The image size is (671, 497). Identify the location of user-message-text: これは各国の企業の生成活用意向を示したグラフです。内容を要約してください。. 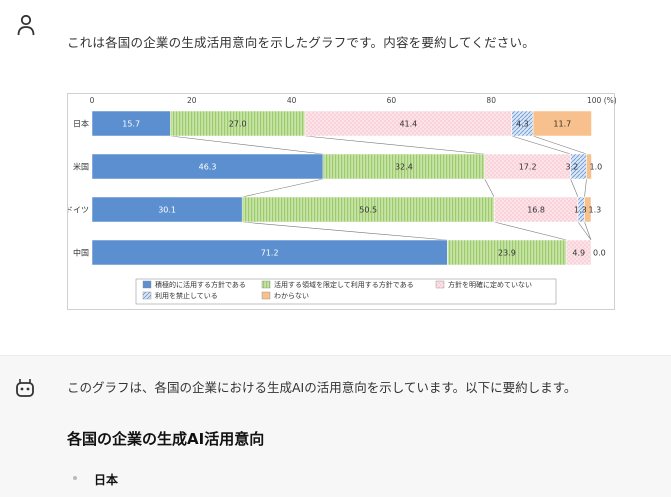
(301, 42).